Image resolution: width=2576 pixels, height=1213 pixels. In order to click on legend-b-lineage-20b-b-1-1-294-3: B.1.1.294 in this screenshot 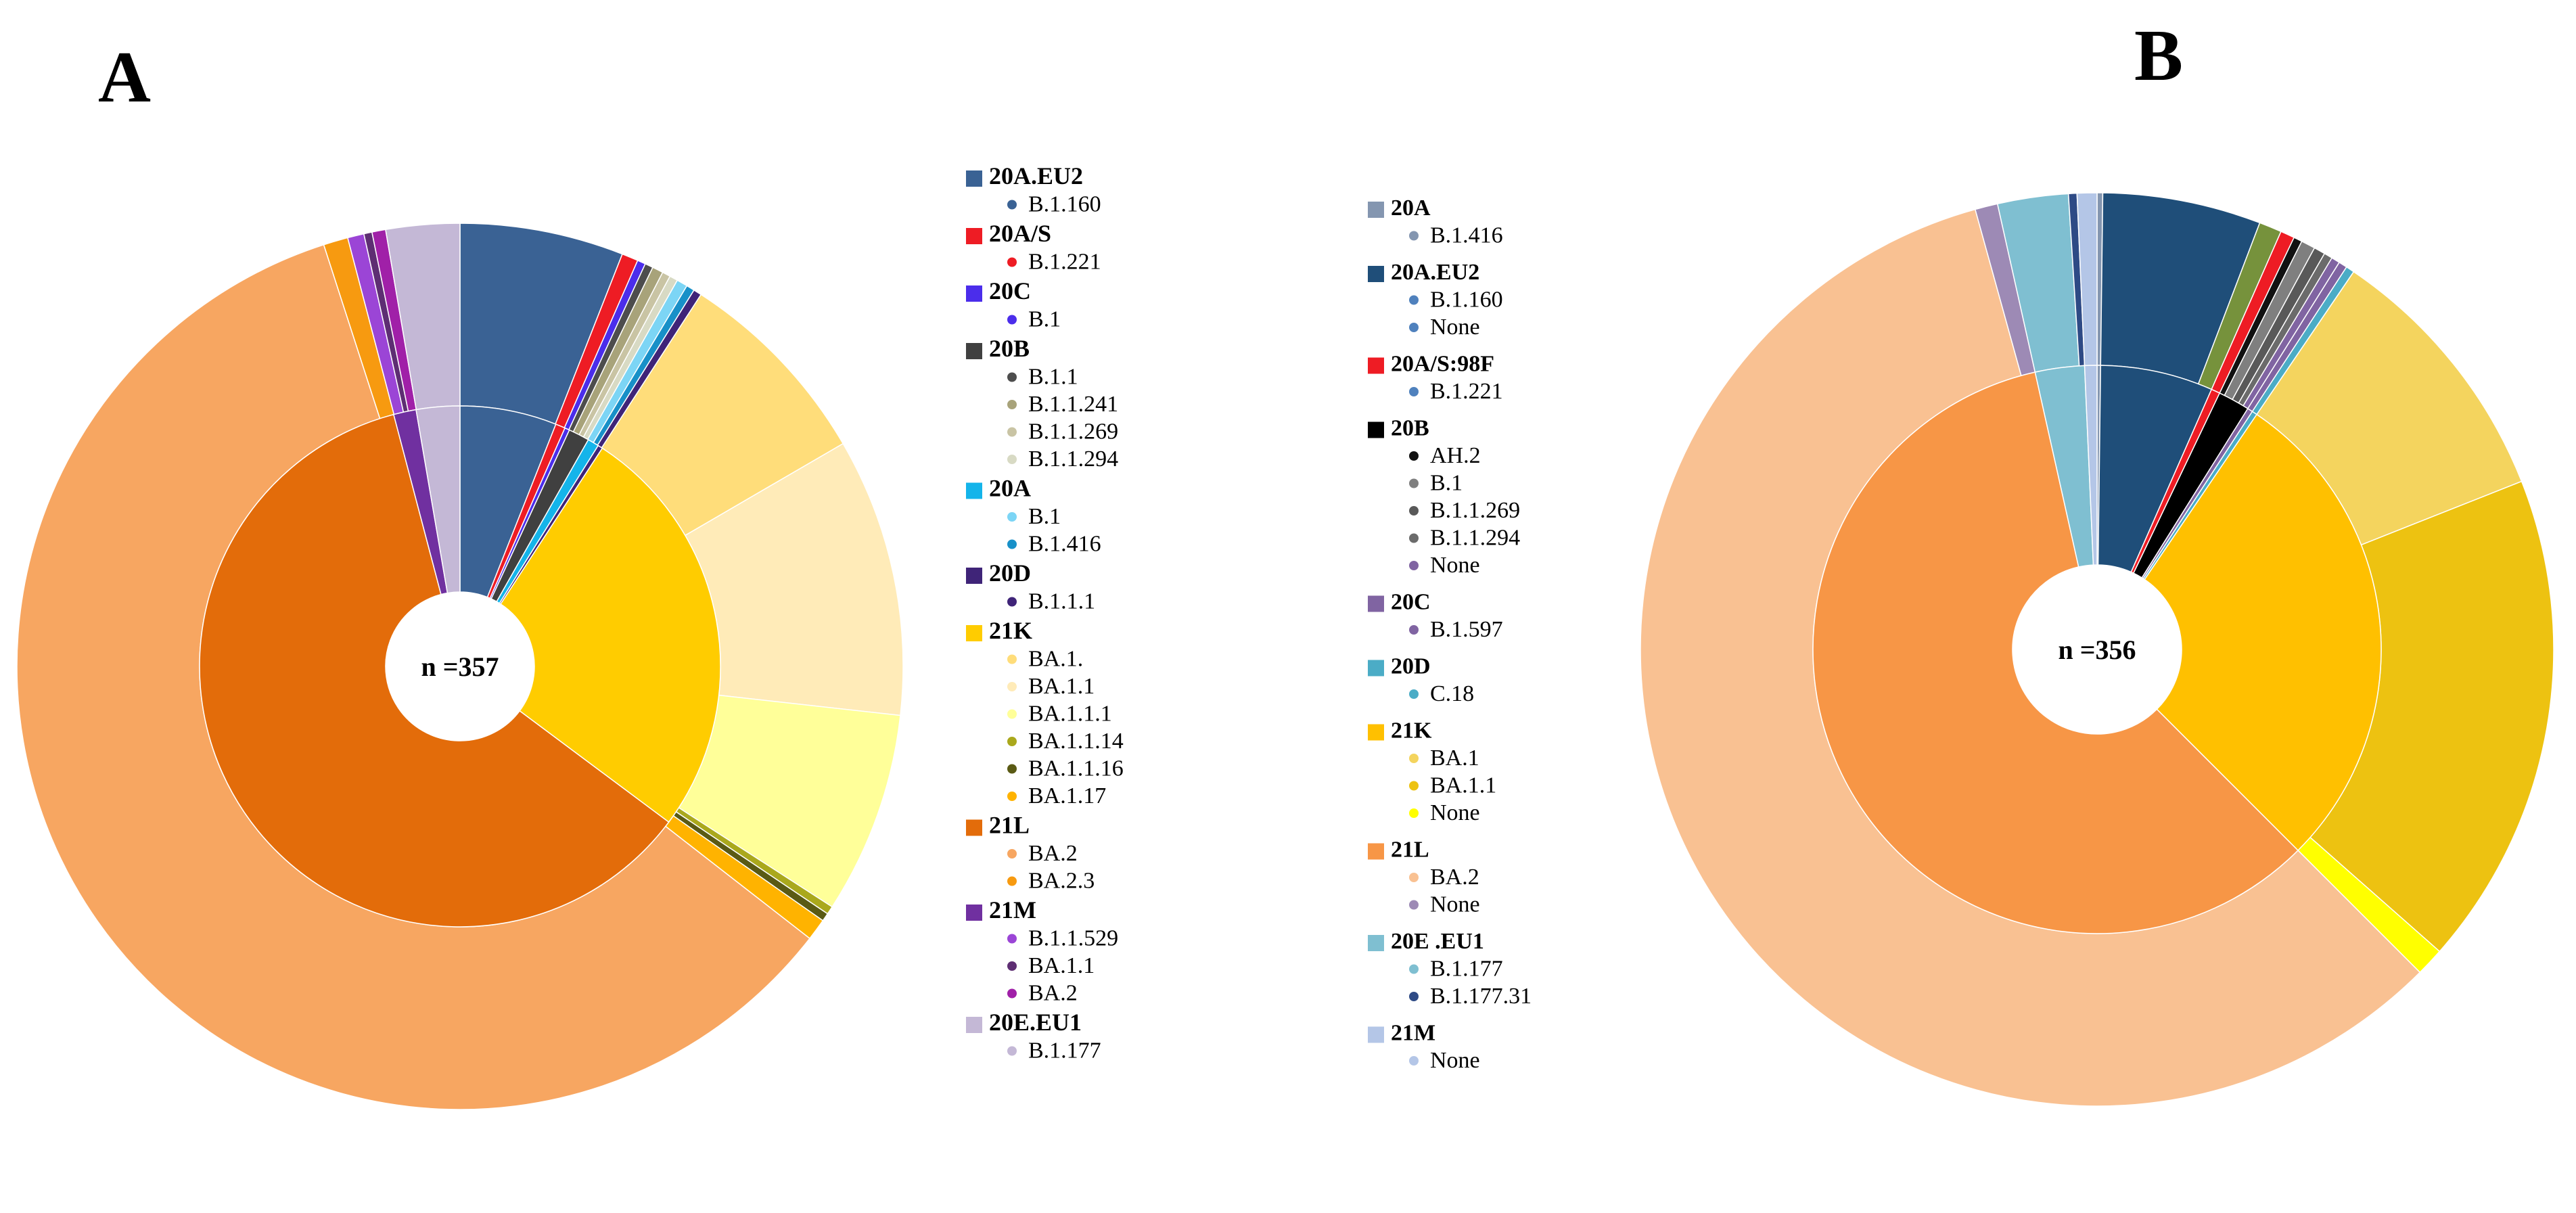, I will do `click(1475, 538)`.